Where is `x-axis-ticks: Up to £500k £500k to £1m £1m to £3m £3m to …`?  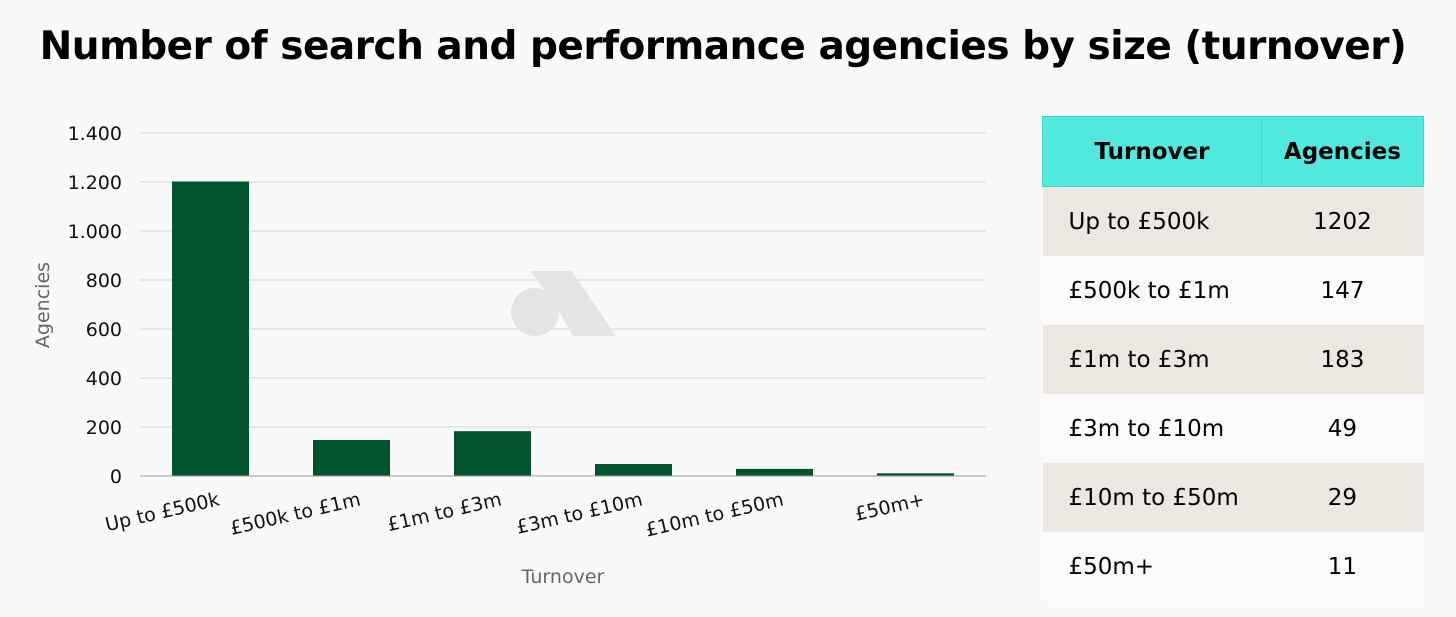
x-axis-ticks: Up to £500k £500k to £1m £1m to £3m £3m to … is located at coordinates (514, 514).